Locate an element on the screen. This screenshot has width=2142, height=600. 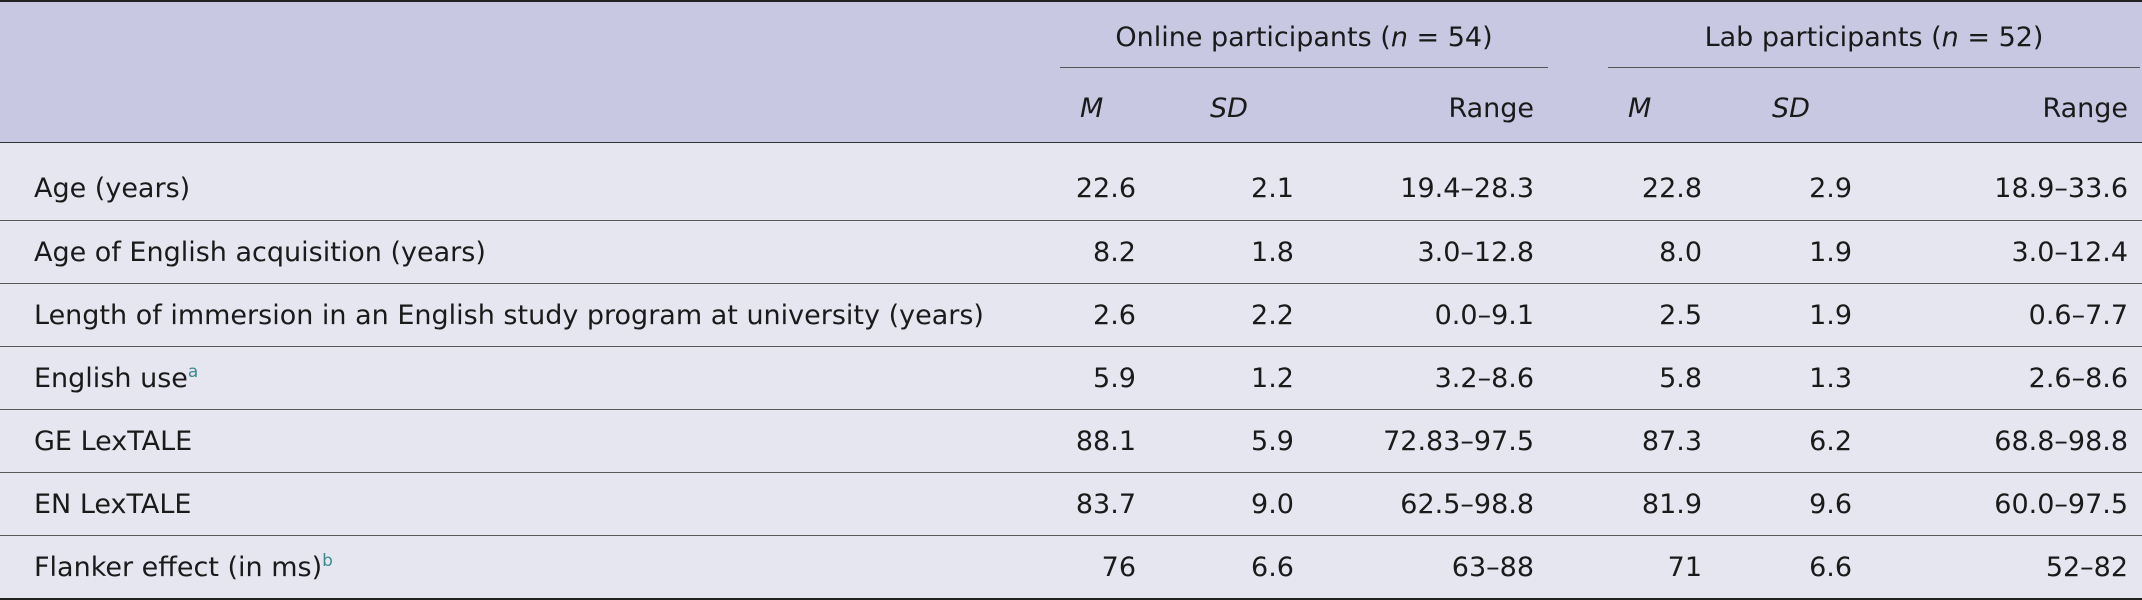
lab-range-cell: 68.8–98.8 is located at coordinates (2004, 441).